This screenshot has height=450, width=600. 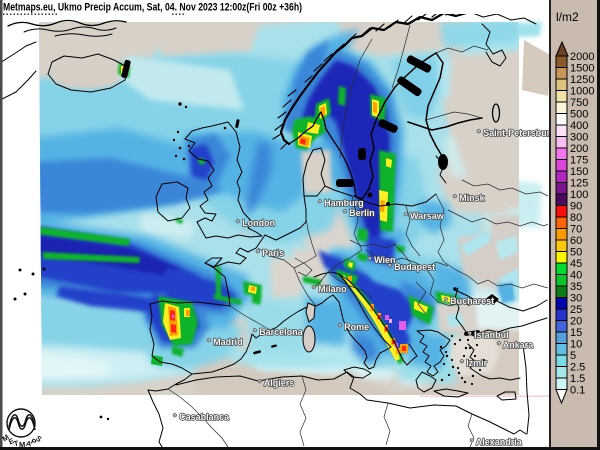 What do you see at coordinates (255, 223) in the screenshot?
I see `svg-text: ° London` at bounding box center [255, 223].